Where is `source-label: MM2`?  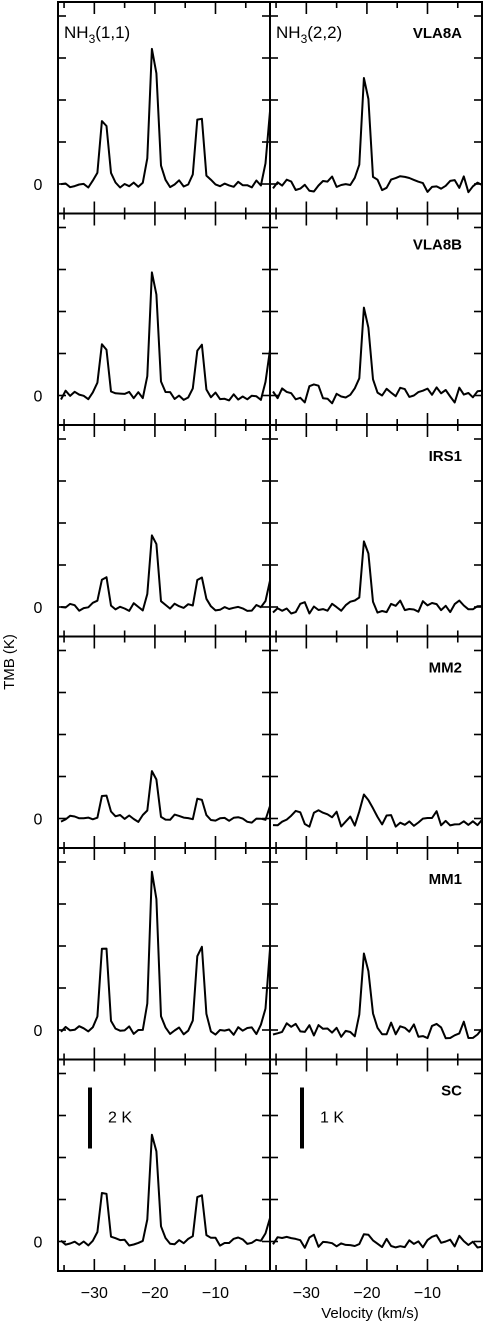 source-label: MM2 is located at coordinates (445, 668).